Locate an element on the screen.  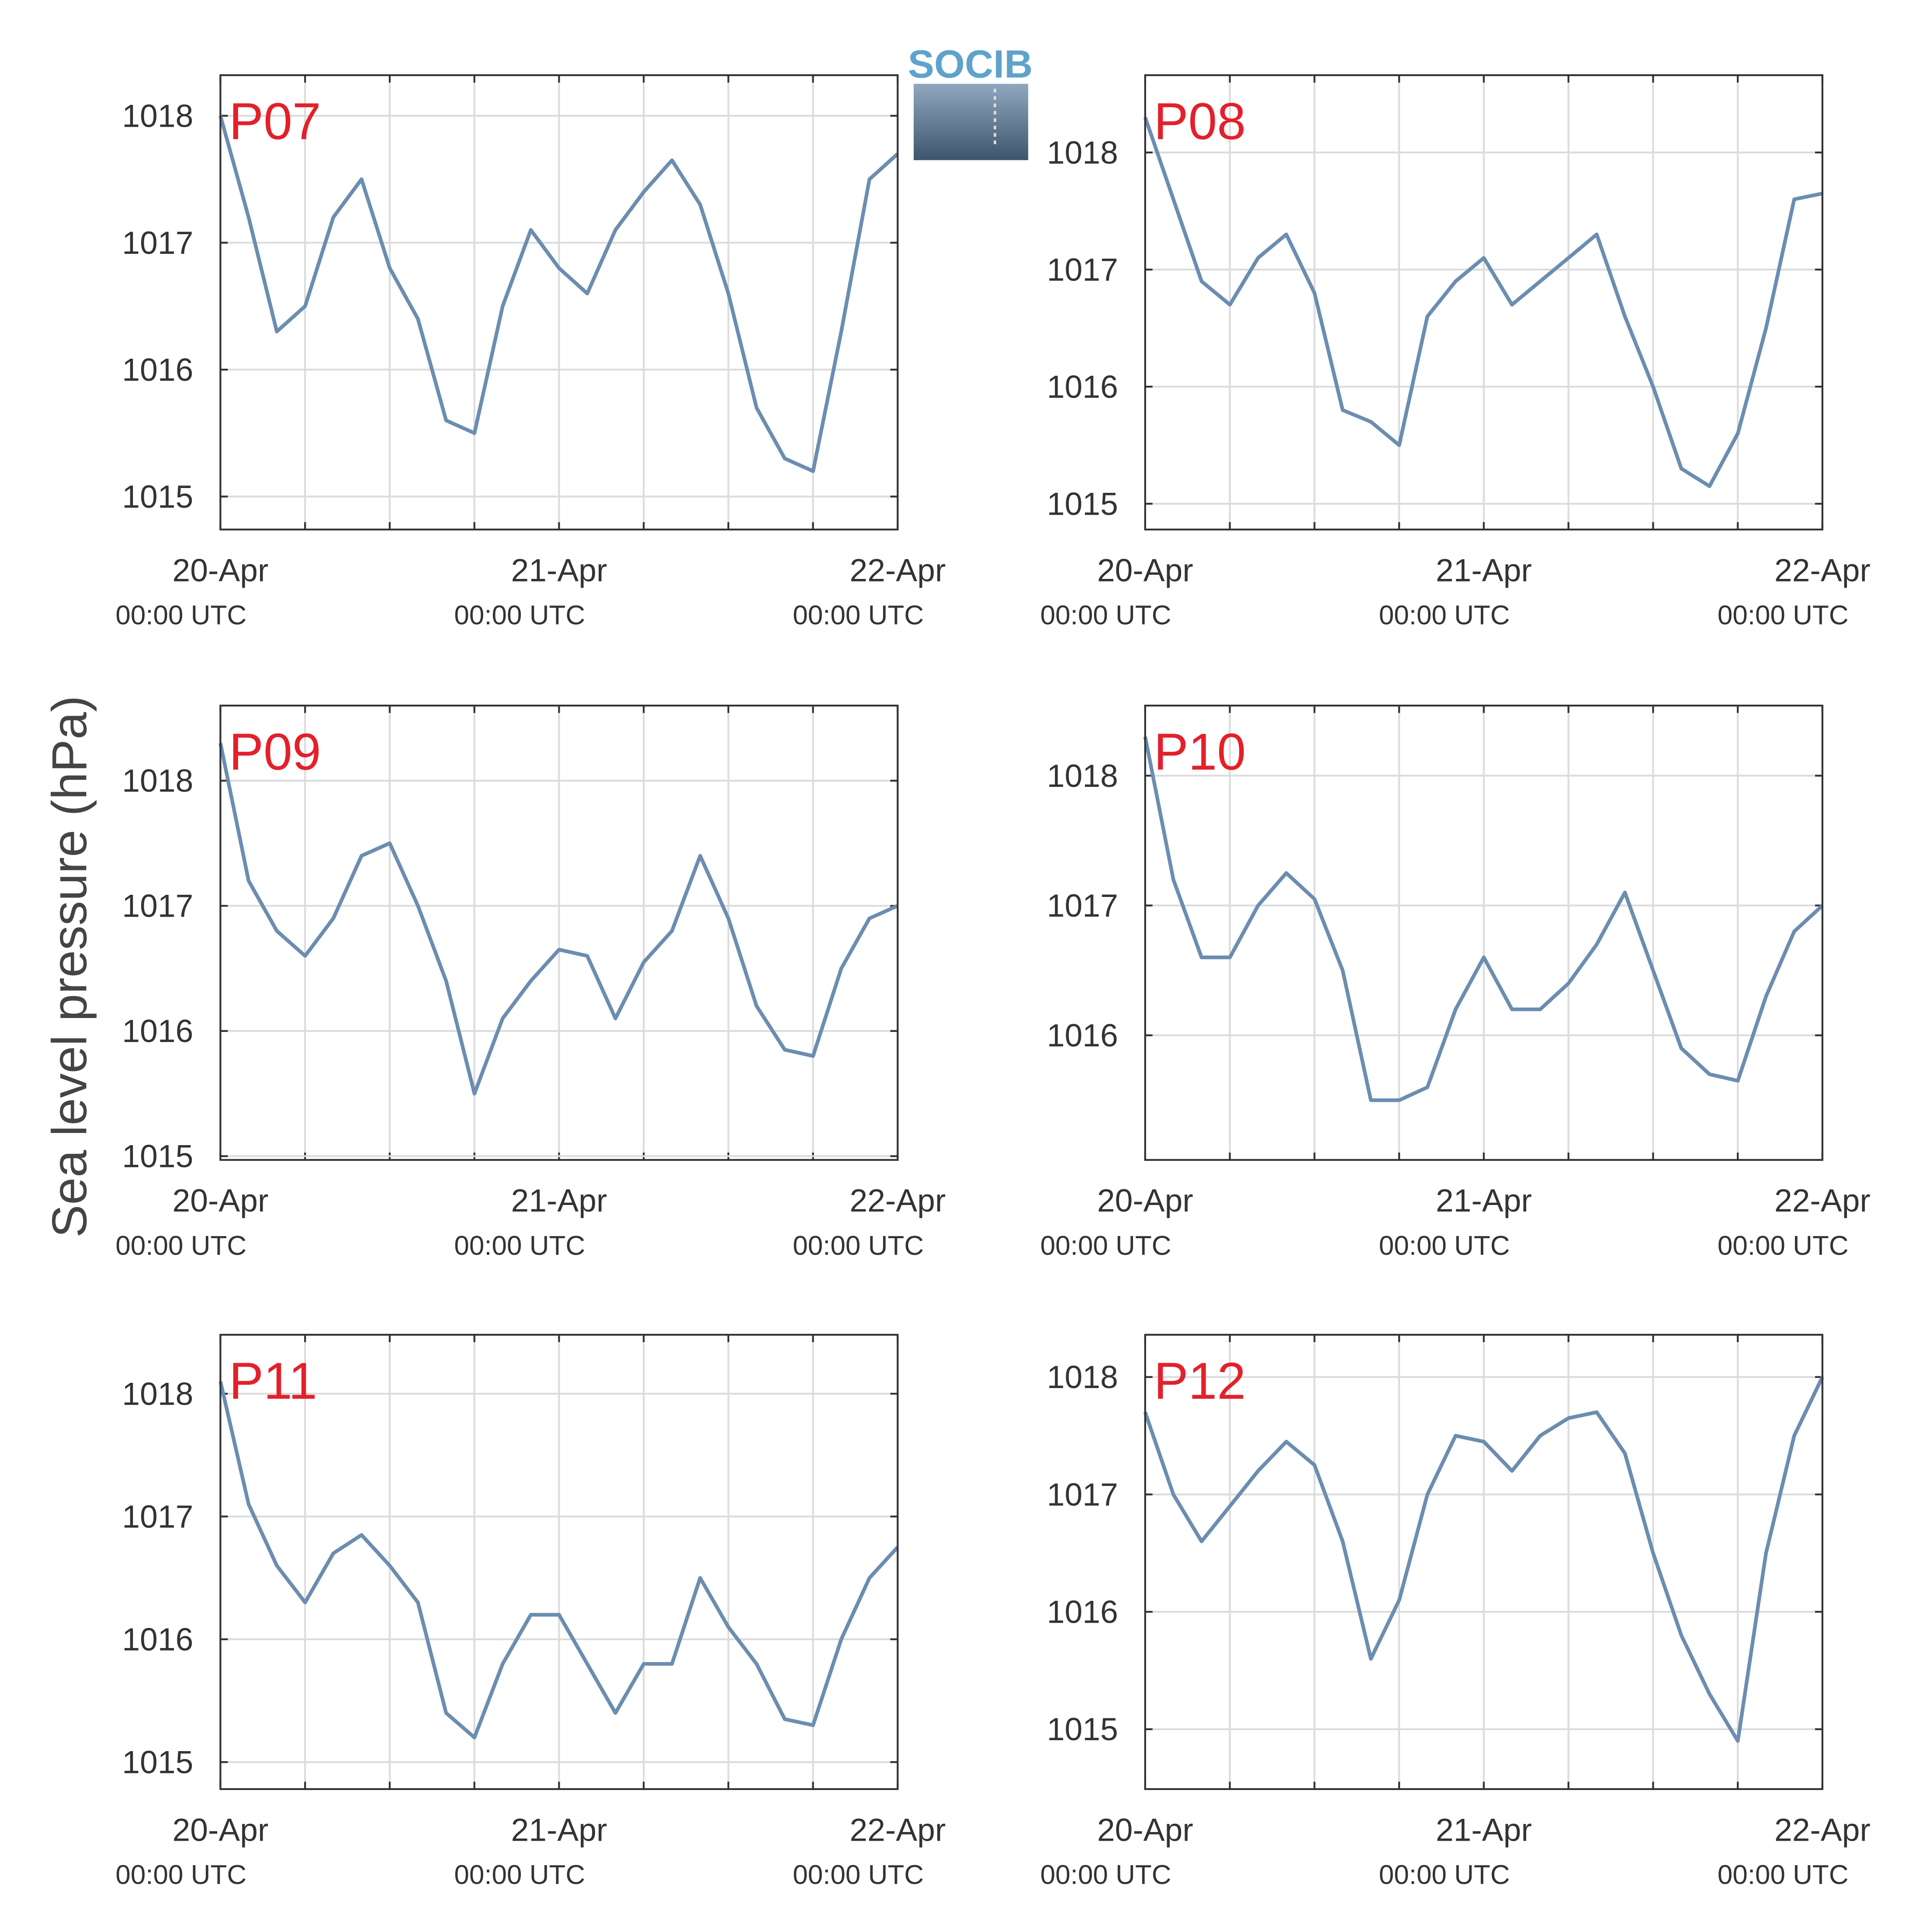
panel-title: P12 is located at coordinates (1200, 1381).